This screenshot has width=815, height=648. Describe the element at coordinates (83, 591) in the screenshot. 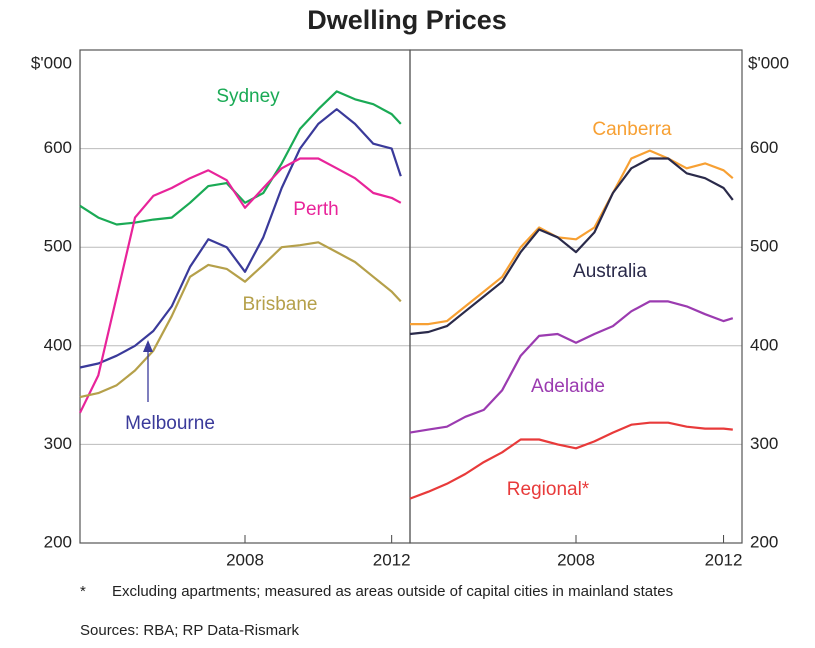

I see `footnote-marker: *` at that location.